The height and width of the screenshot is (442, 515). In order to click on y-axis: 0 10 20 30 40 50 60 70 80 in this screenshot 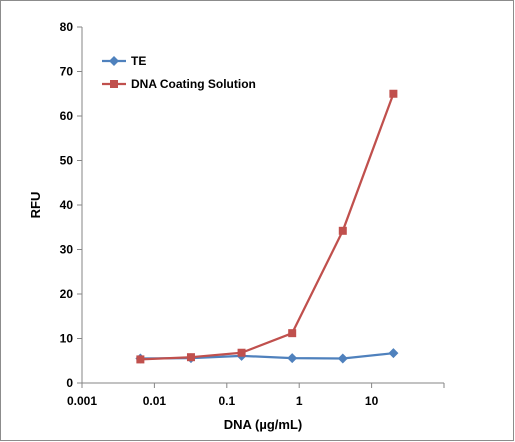, I will do `click(71, 205)`.